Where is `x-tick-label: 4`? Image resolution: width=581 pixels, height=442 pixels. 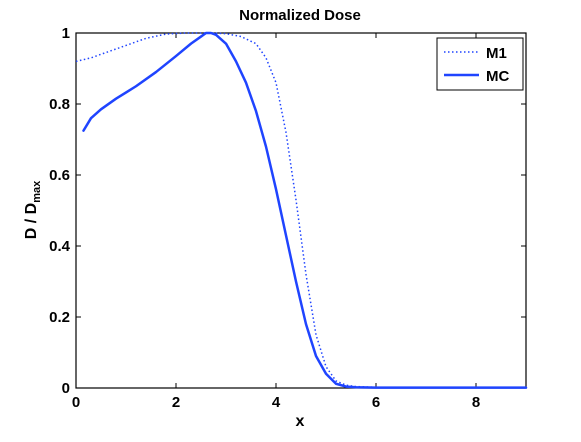
x-tick-label: 4 is located at coordinates (276, 402).